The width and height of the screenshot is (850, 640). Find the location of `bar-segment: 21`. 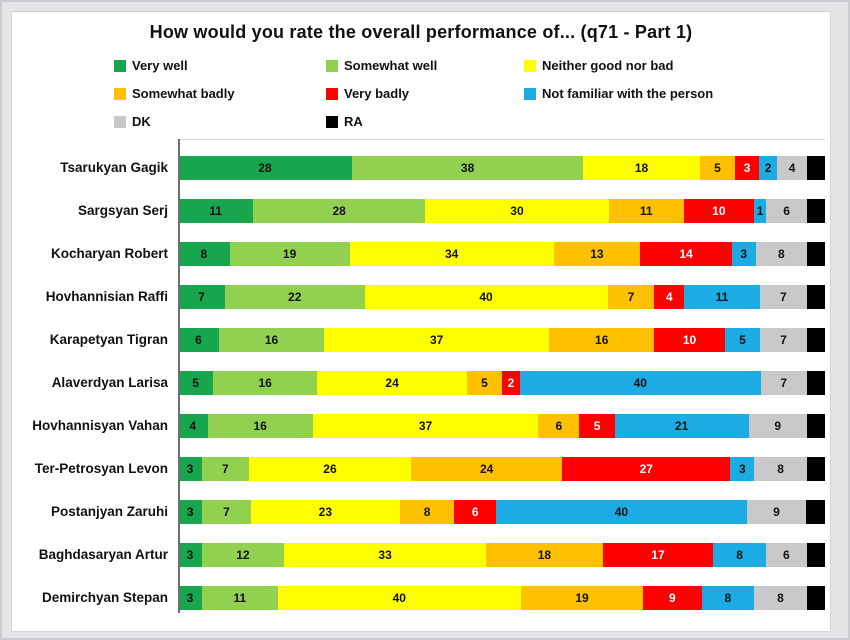

bar-segment: 21 is located at coordinates (681, 425).